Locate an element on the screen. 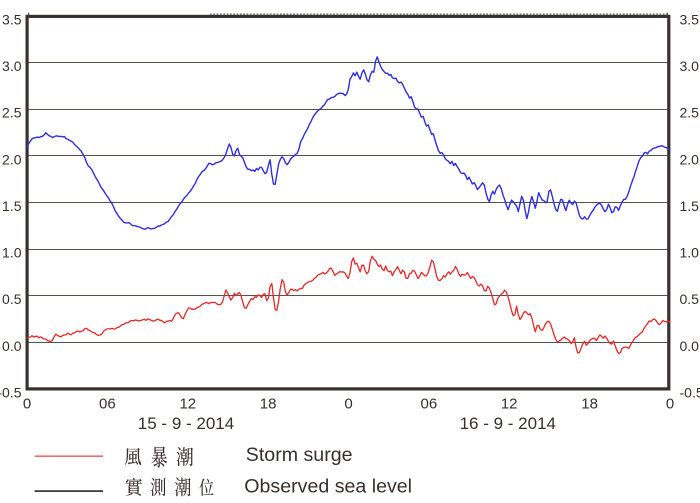  svg-text: Observed sea level is located at coordinates (328, 487).